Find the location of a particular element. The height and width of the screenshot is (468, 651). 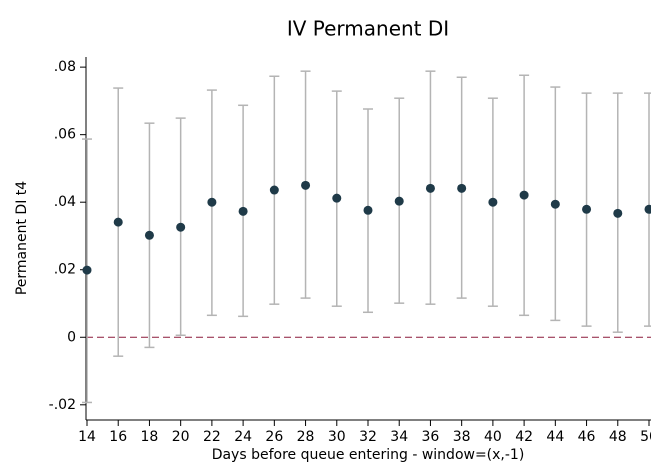

x-tick-label: 48 is located at coordinates (618, 437).